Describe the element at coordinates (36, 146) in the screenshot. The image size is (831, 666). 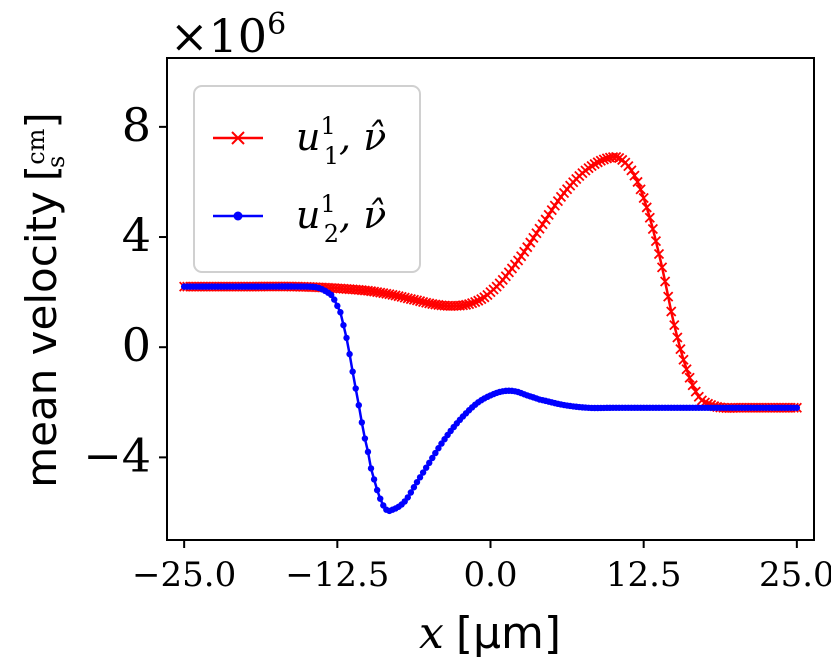
I see `y-axis-unit-numerator: cm` at that location.